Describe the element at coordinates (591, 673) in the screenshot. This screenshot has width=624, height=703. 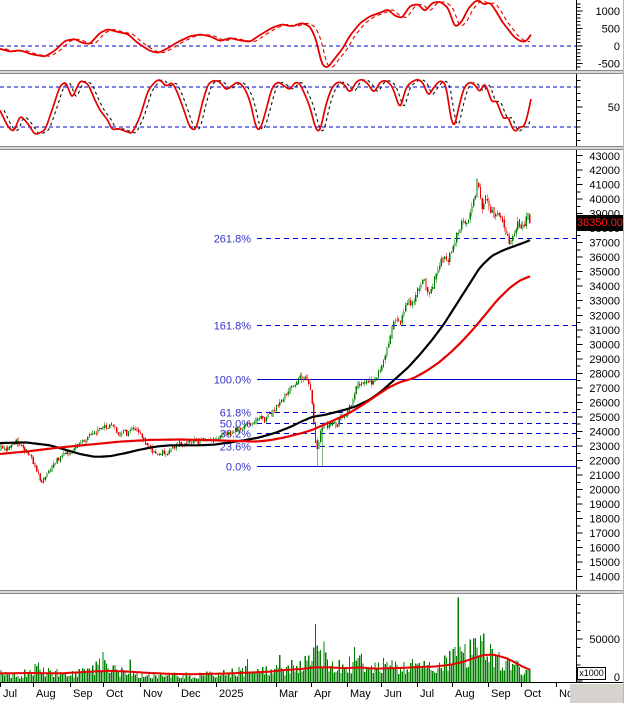
I see `volume-unit-label: x1000` at that location.